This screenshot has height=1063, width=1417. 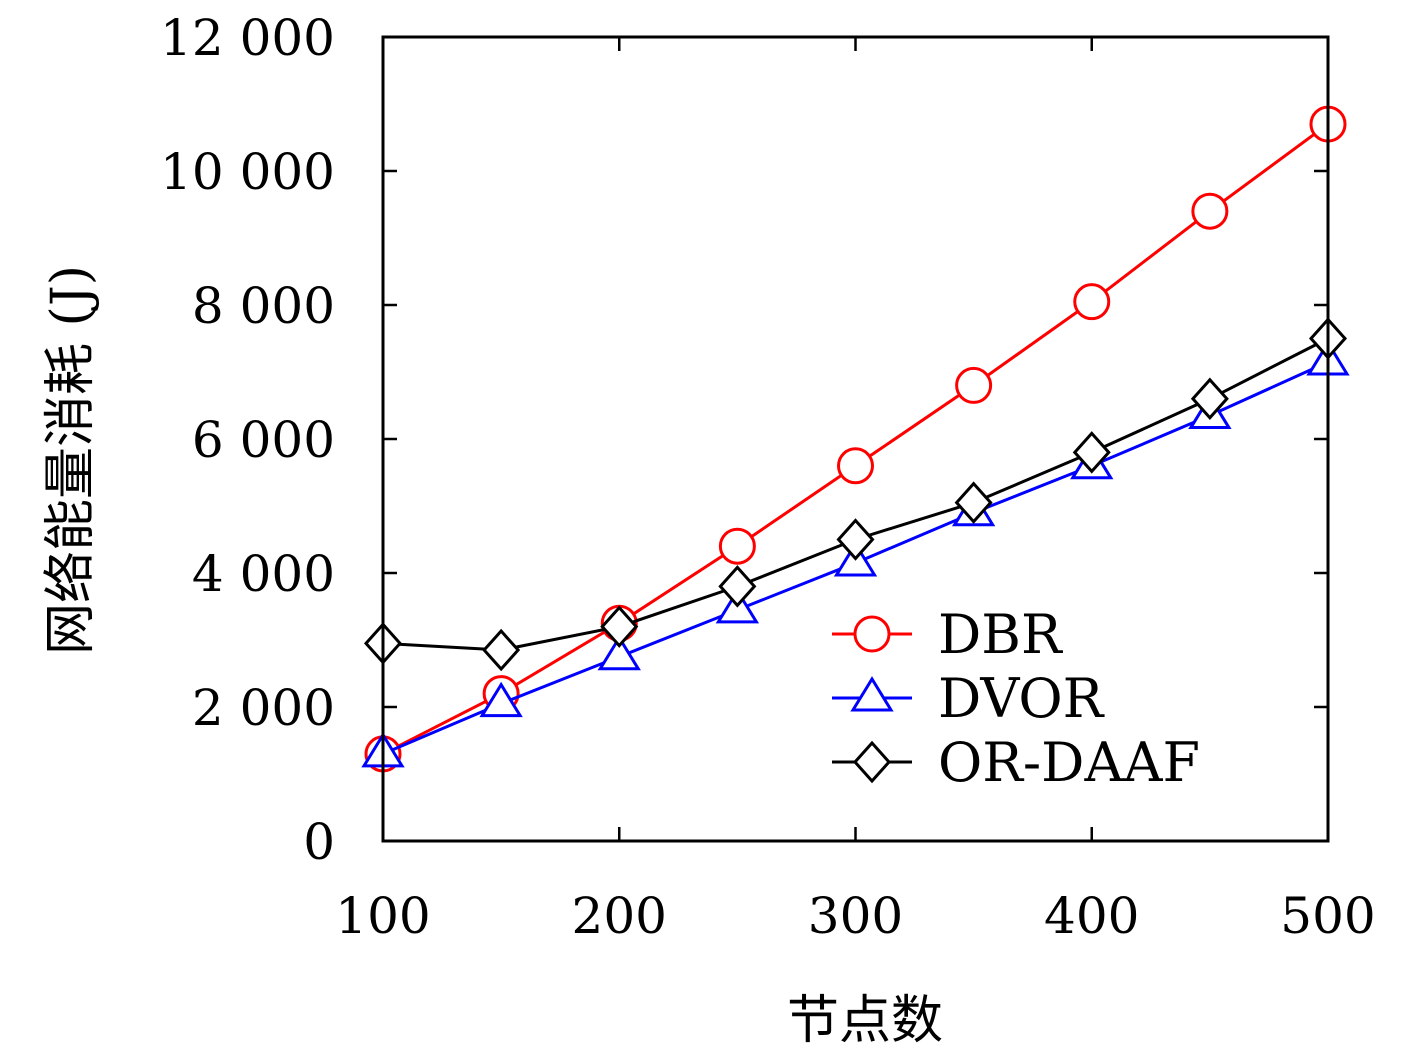 What do you see at coordinates (71, 460) in the screenshot?
I see `y-axis-label: 网络能量消耗 (J)` at bounding box center [71, 460].